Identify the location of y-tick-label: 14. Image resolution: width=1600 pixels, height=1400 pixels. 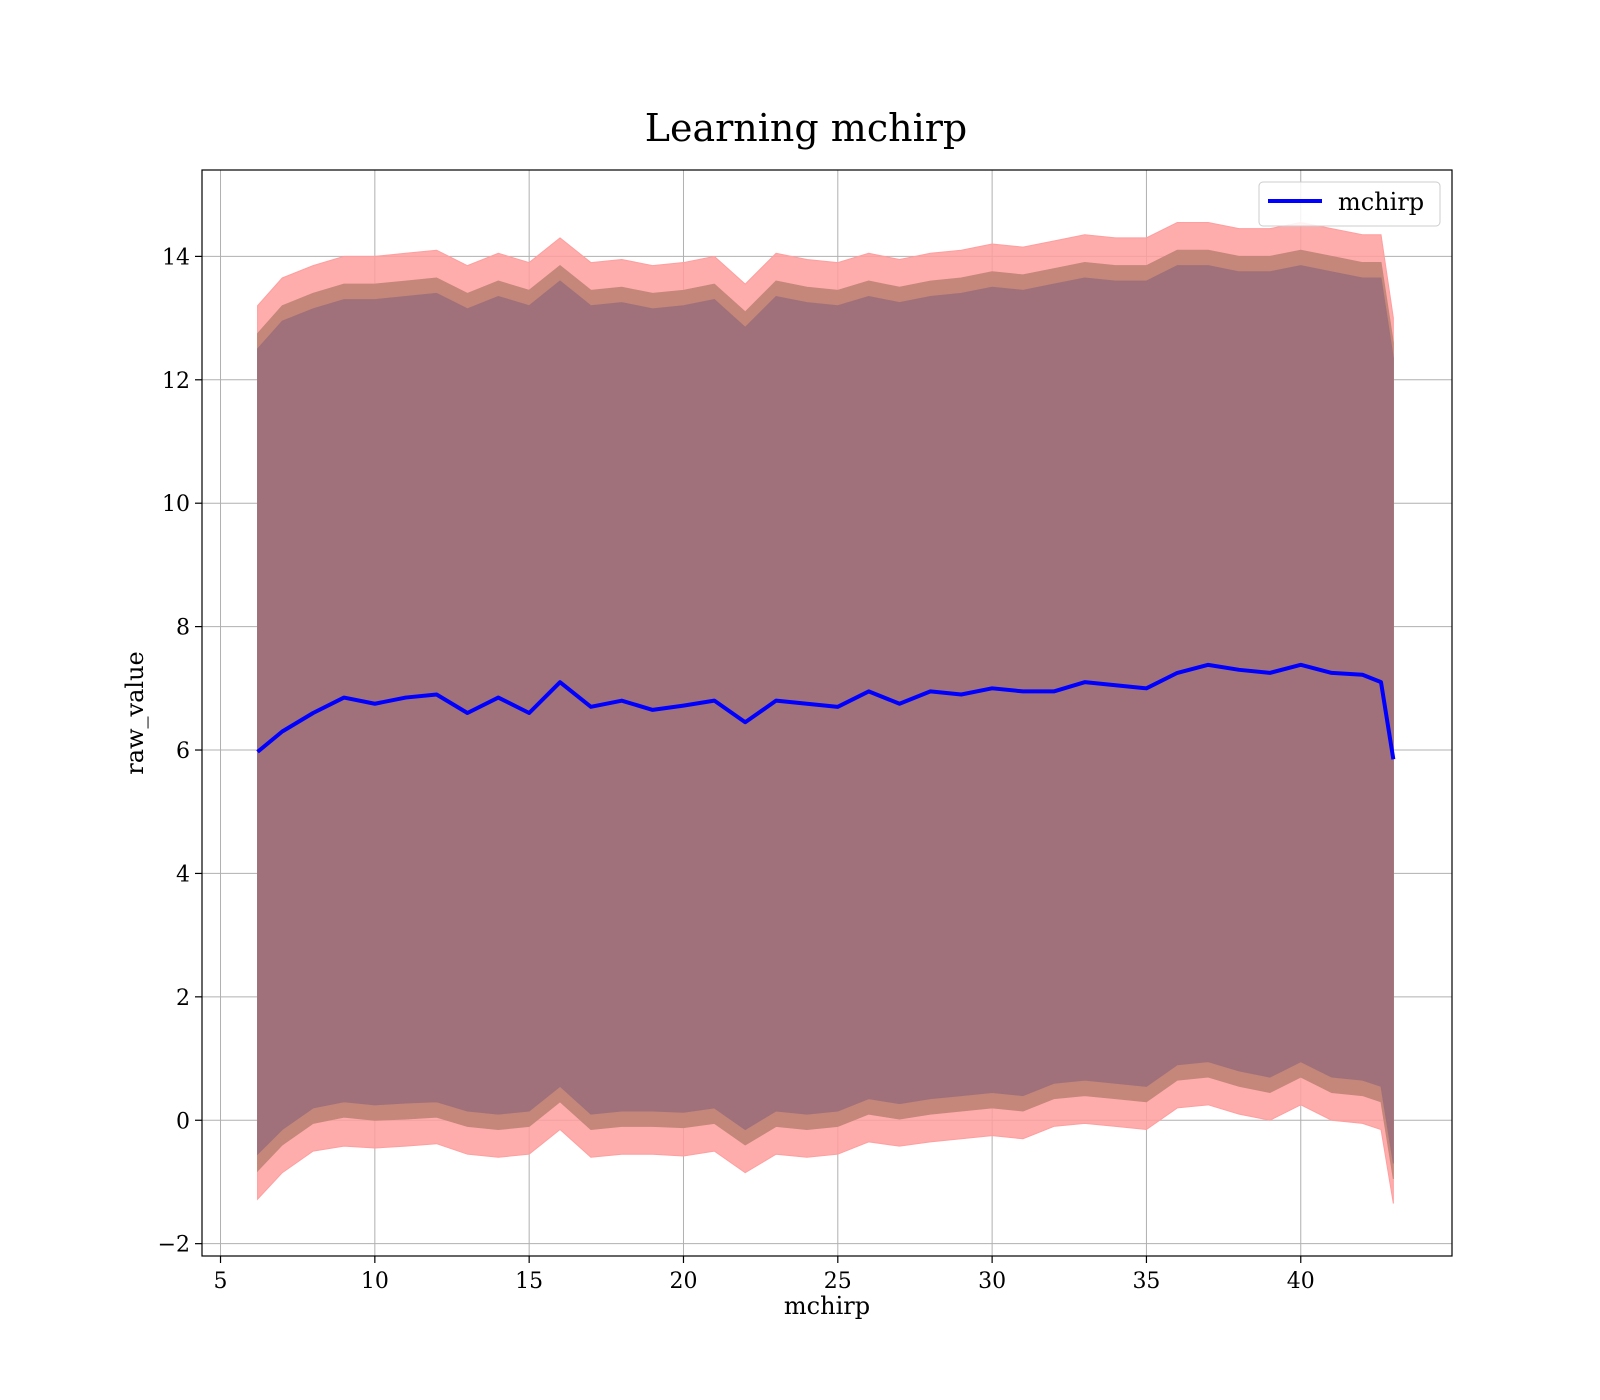
(176, 257).